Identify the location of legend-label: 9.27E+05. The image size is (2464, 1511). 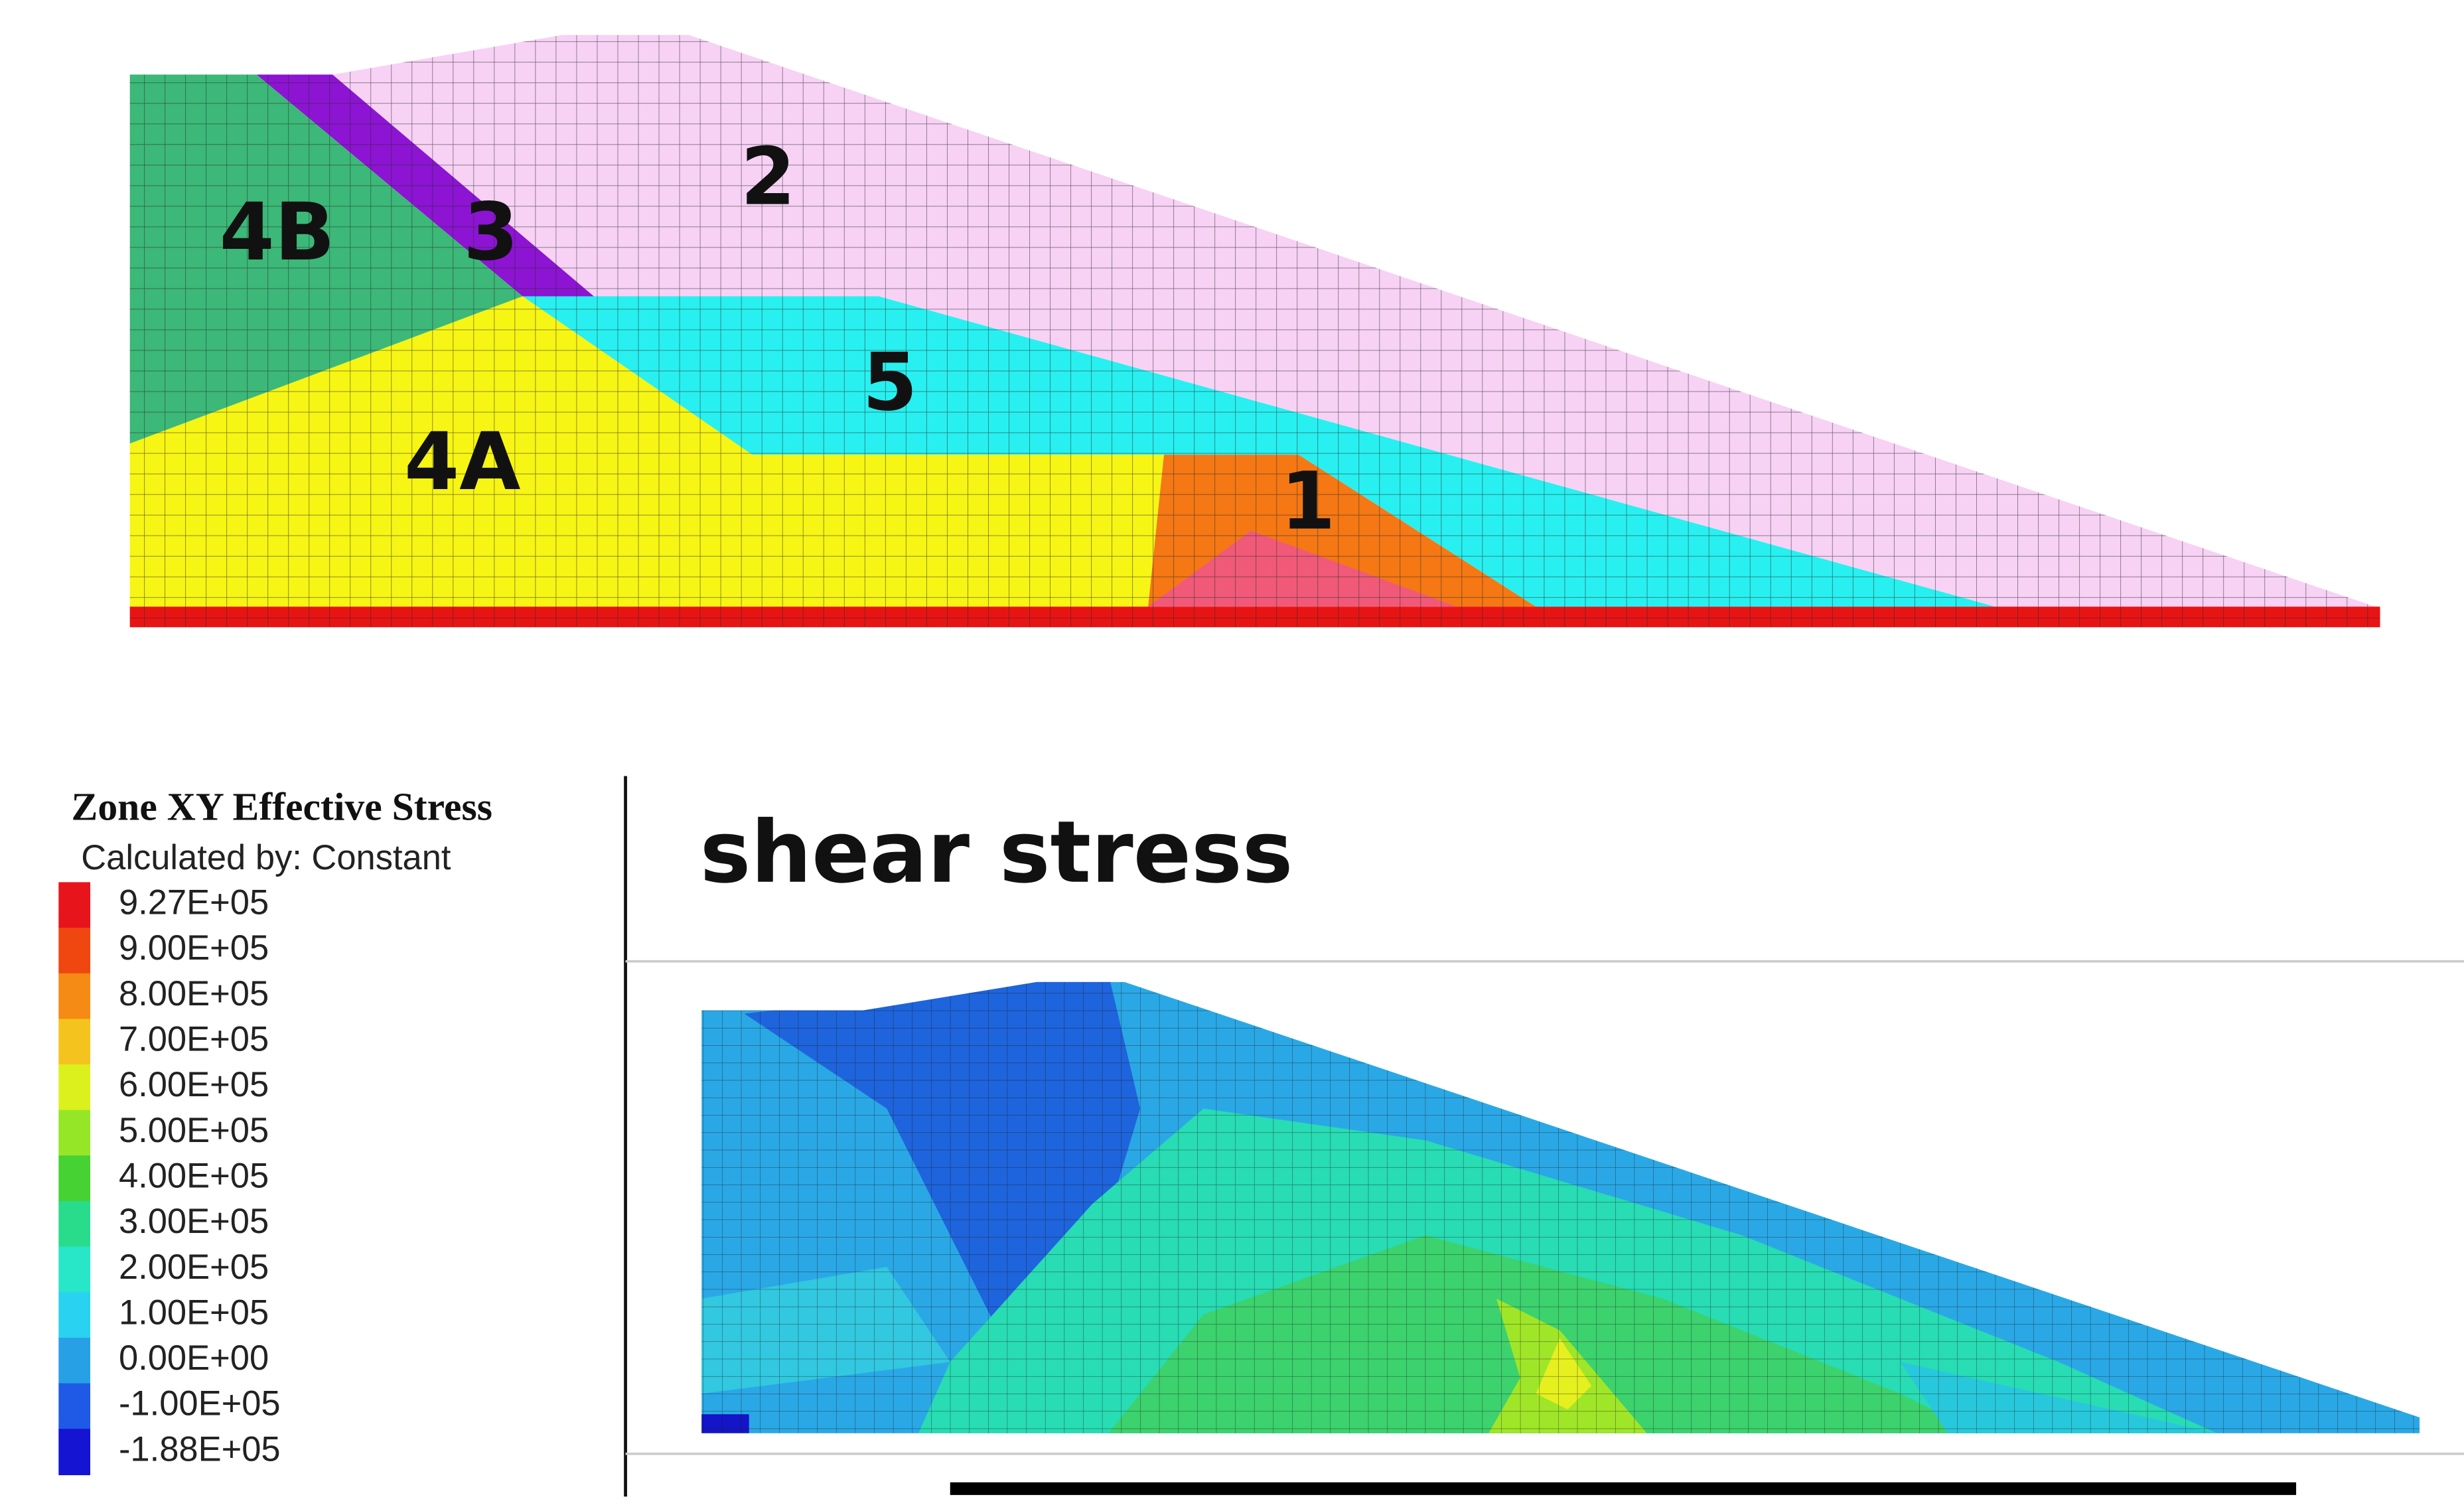
(194, 902).